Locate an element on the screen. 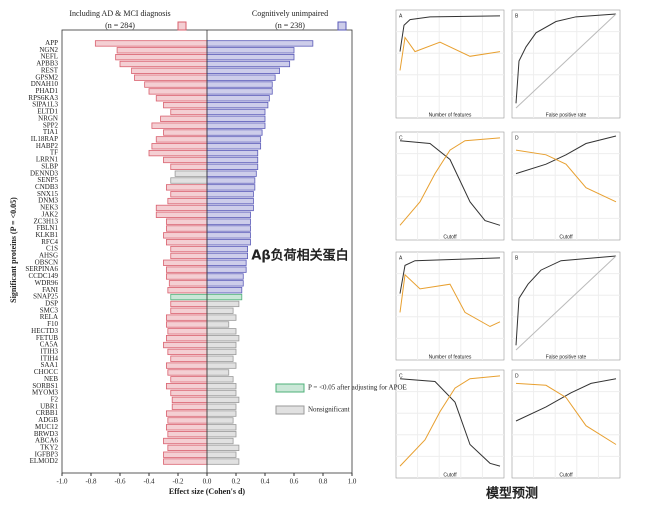 The width and height of the screenshot is (650, 516). y-tick-label: FBLN1 is located at coordinates (48, 228).